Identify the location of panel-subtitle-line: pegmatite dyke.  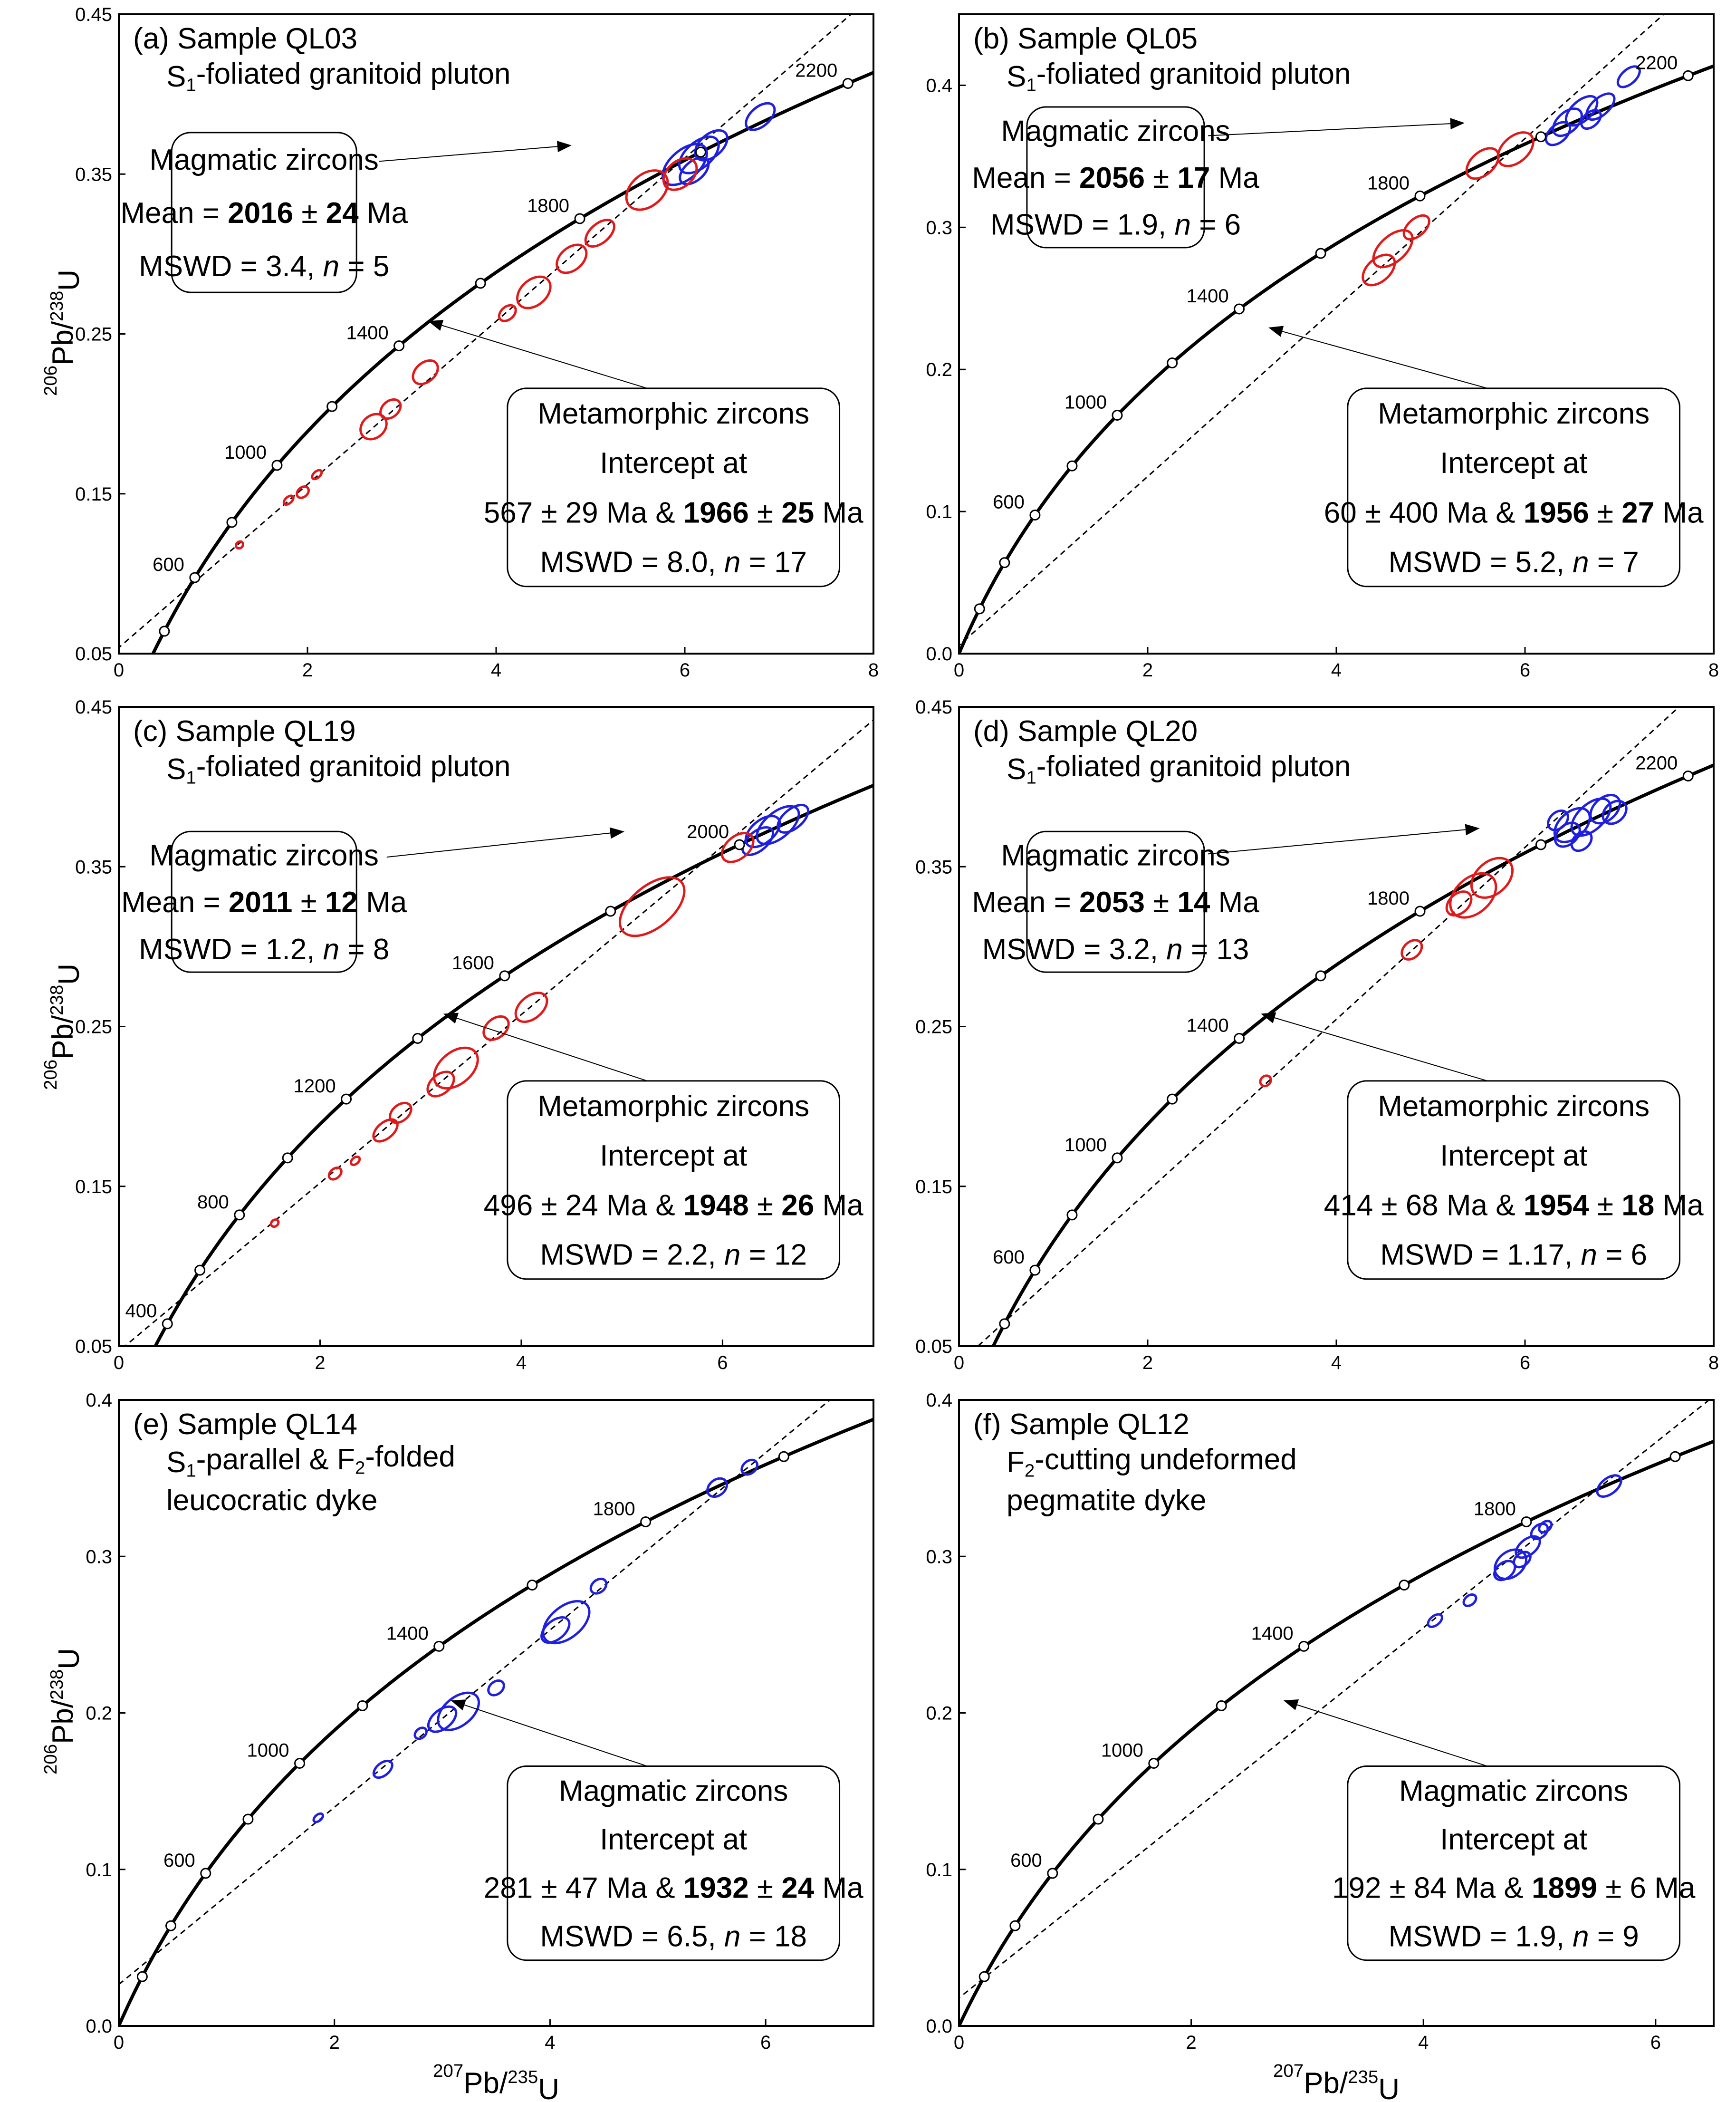
(1106, 1500).